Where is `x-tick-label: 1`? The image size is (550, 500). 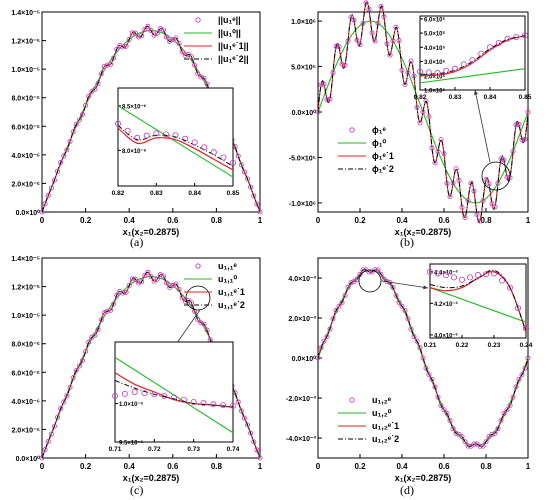
x-tick-label: 1 is located at coordinates (528, 220).